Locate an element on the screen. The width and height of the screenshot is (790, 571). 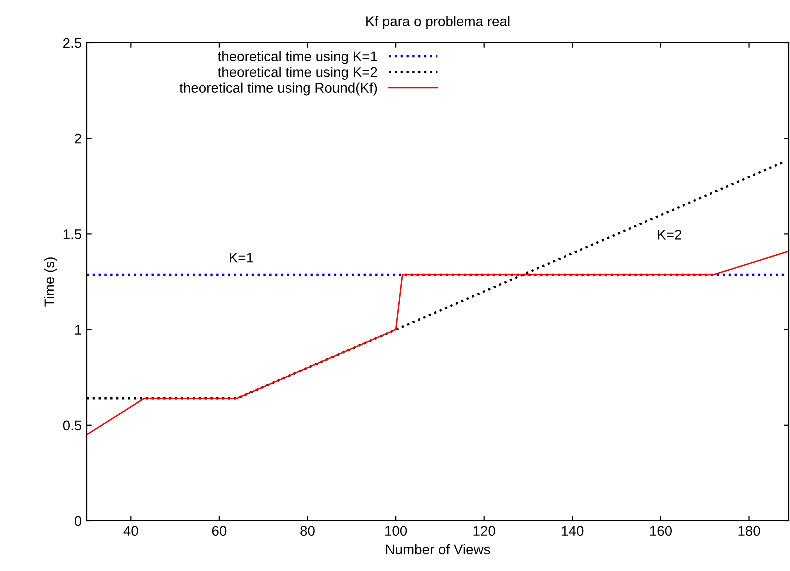
legend-label: theoretical time using Round(Kf) is located at coordinates (279, 89).